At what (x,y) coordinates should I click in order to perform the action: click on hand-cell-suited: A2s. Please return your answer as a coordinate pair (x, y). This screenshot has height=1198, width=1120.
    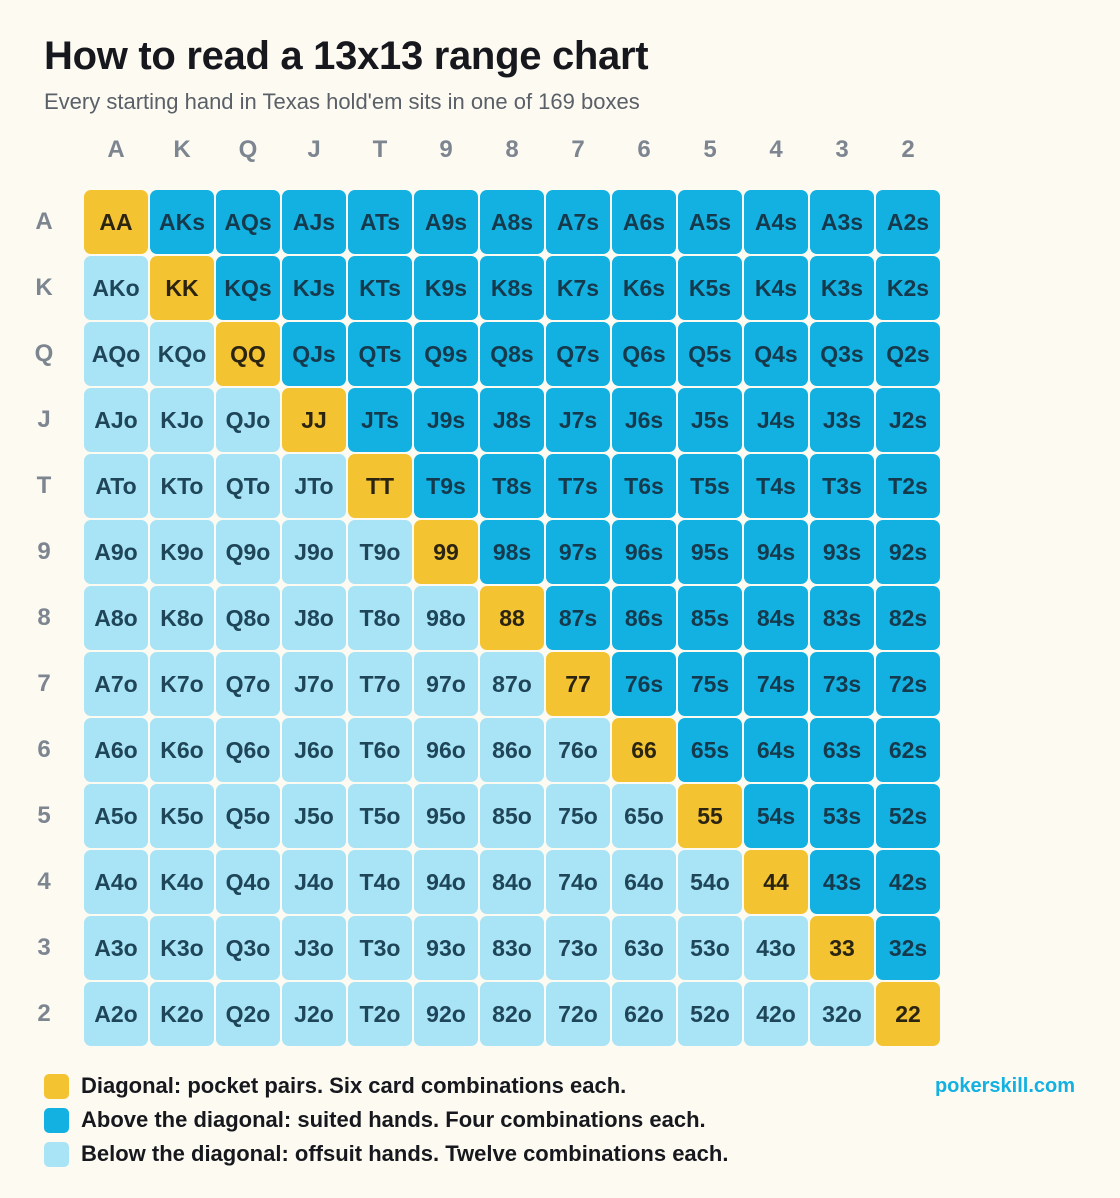
    Looking at the image, I should click on (908, 222).